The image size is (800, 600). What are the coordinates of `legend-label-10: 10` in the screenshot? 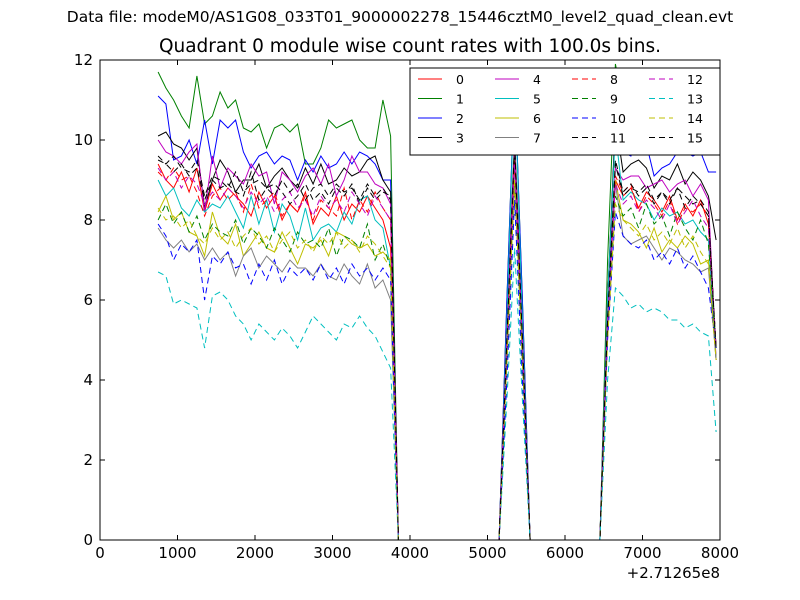 It's located at (618, 118).